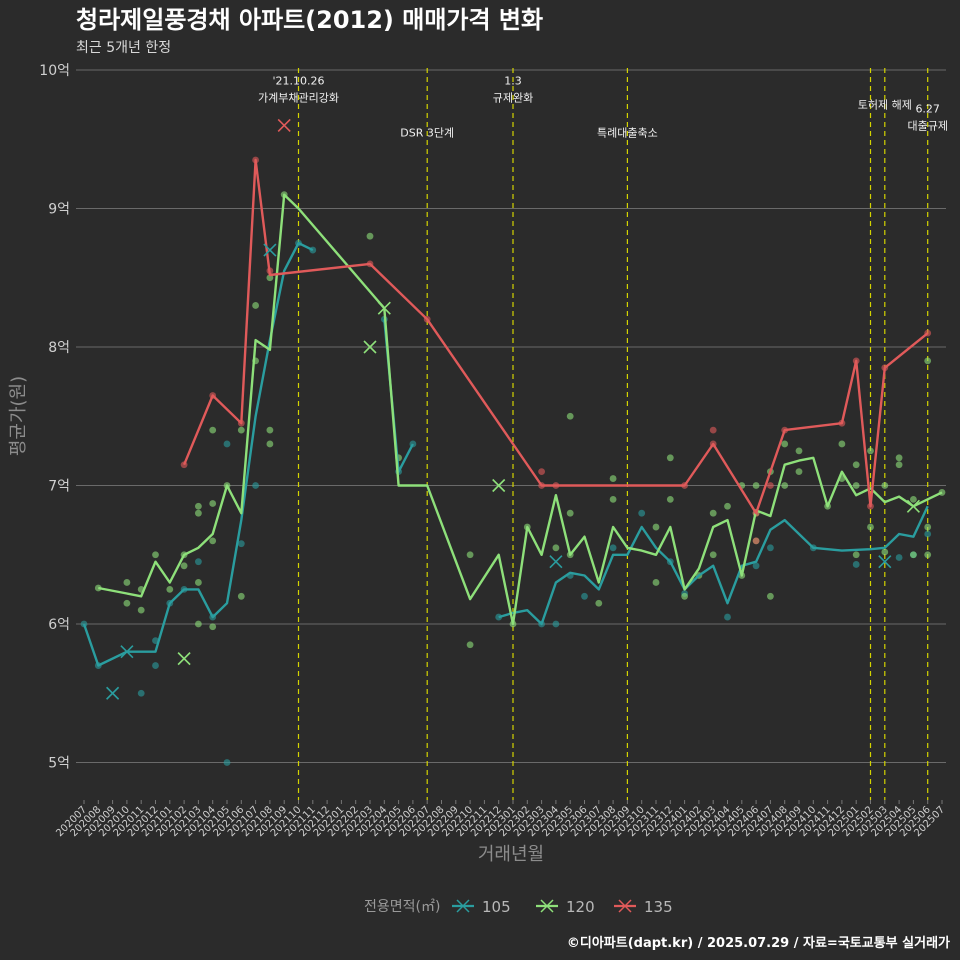 The image size is (960, 960). Describe the element at coordinates (123, 48) in the screenshot. I see `chart-subtitle: 최근 5개년 한정` at that location.